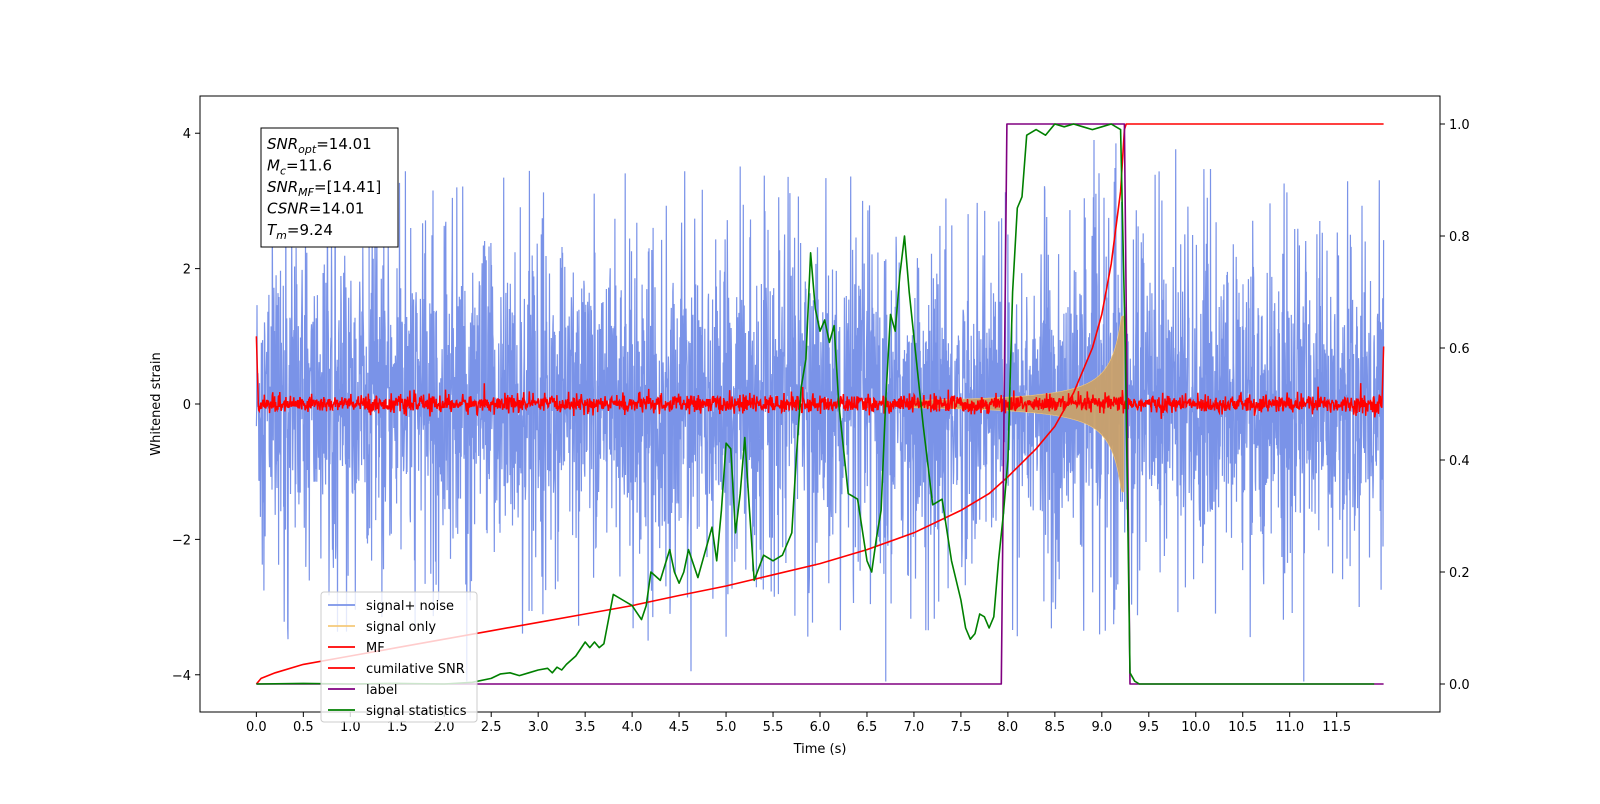 The width and height of the screenshot is (1600, 804). What do you see at coordinates (679, 727) in the screenshot?
I see `x-tick-label: 4.5` at bounding box center [679, 727].